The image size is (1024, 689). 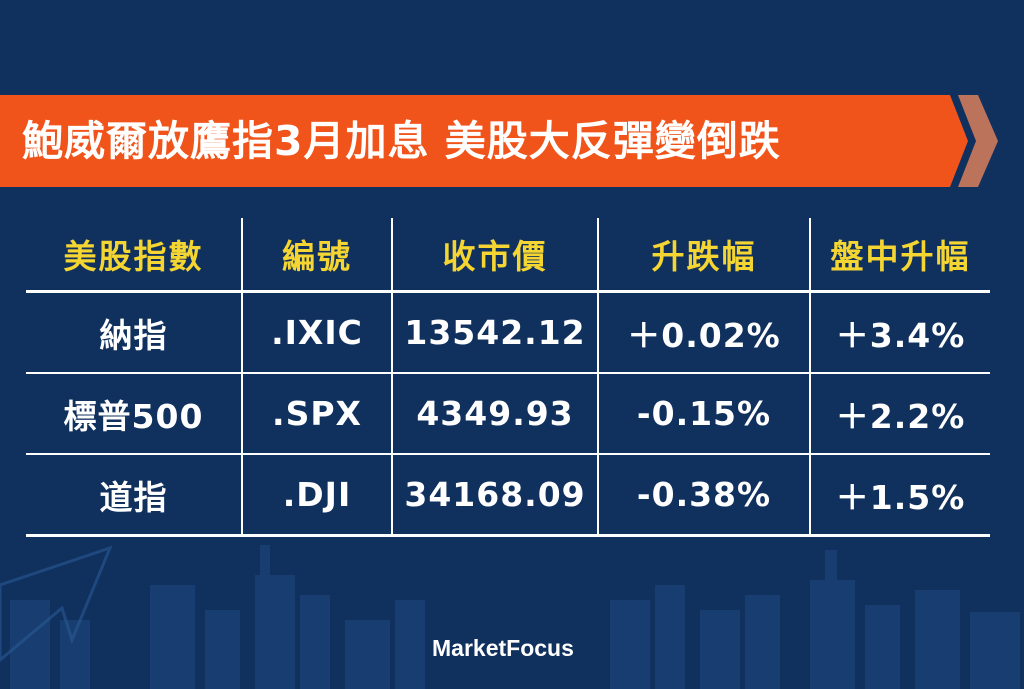 I want to click on table-row: 納指 .IXIC 13542.12 ＋0.02% ＋3.4%, so click(x=508, y=332).